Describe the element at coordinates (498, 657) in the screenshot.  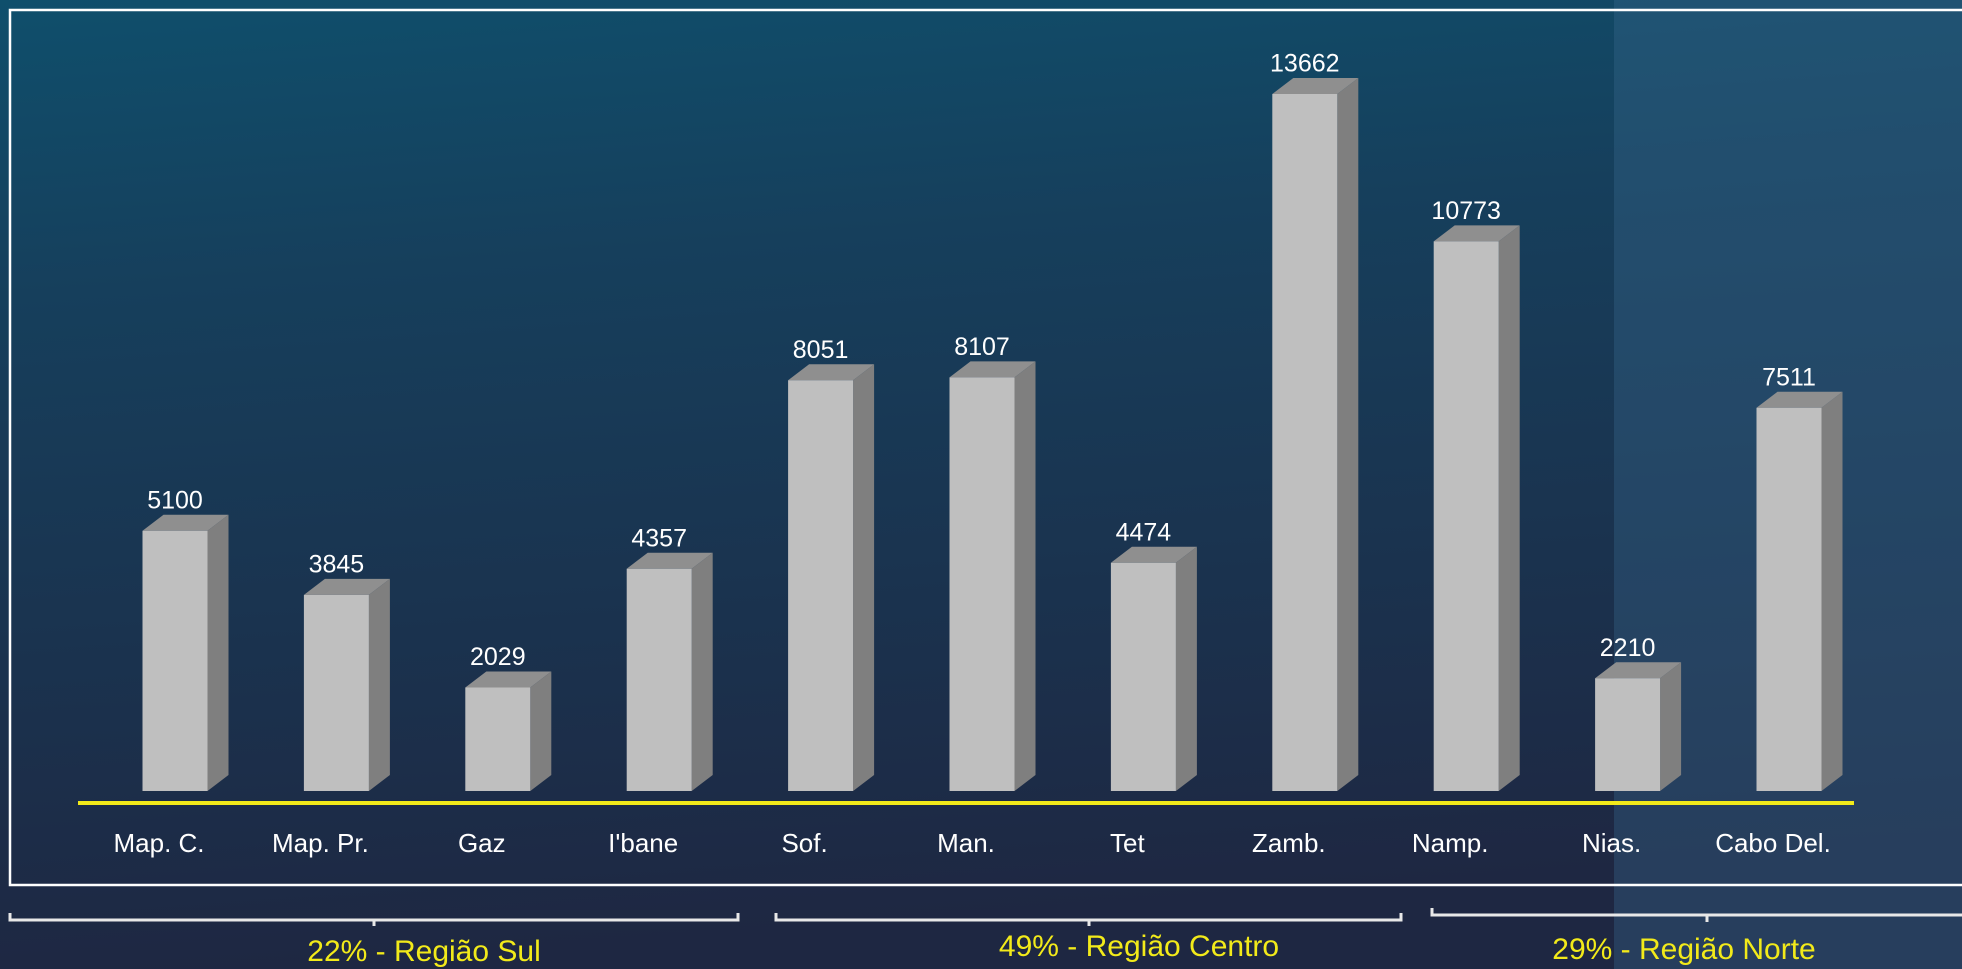
I see `data-label: 2029` at that location.